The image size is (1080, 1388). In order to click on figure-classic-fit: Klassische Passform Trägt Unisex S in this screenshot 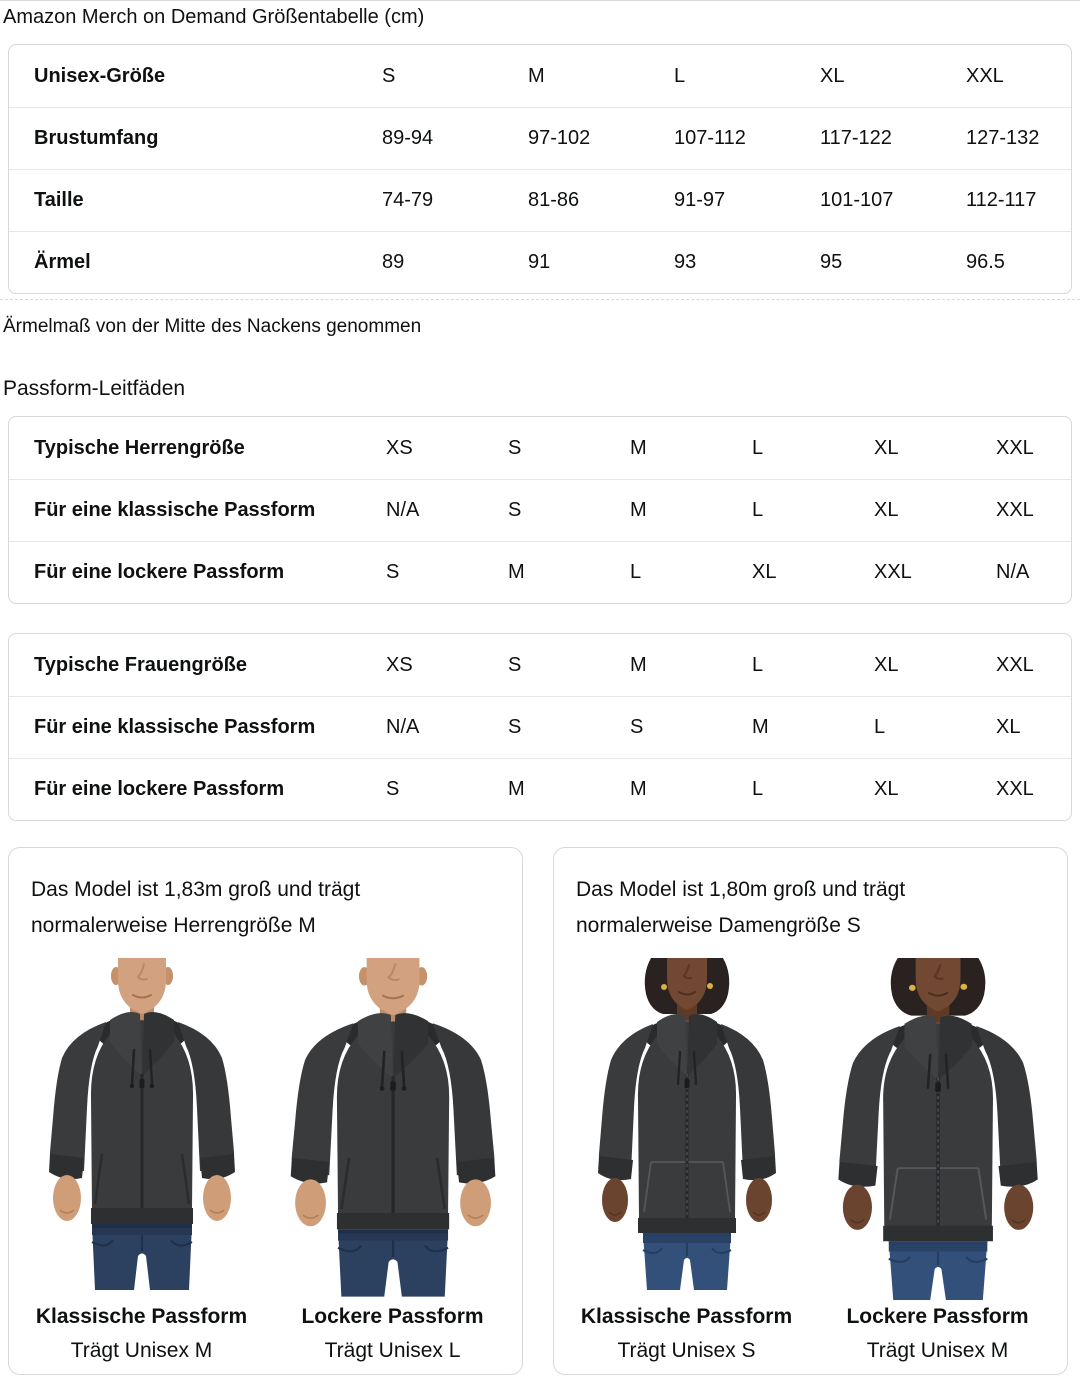, I will do `click(686, 1160)`.